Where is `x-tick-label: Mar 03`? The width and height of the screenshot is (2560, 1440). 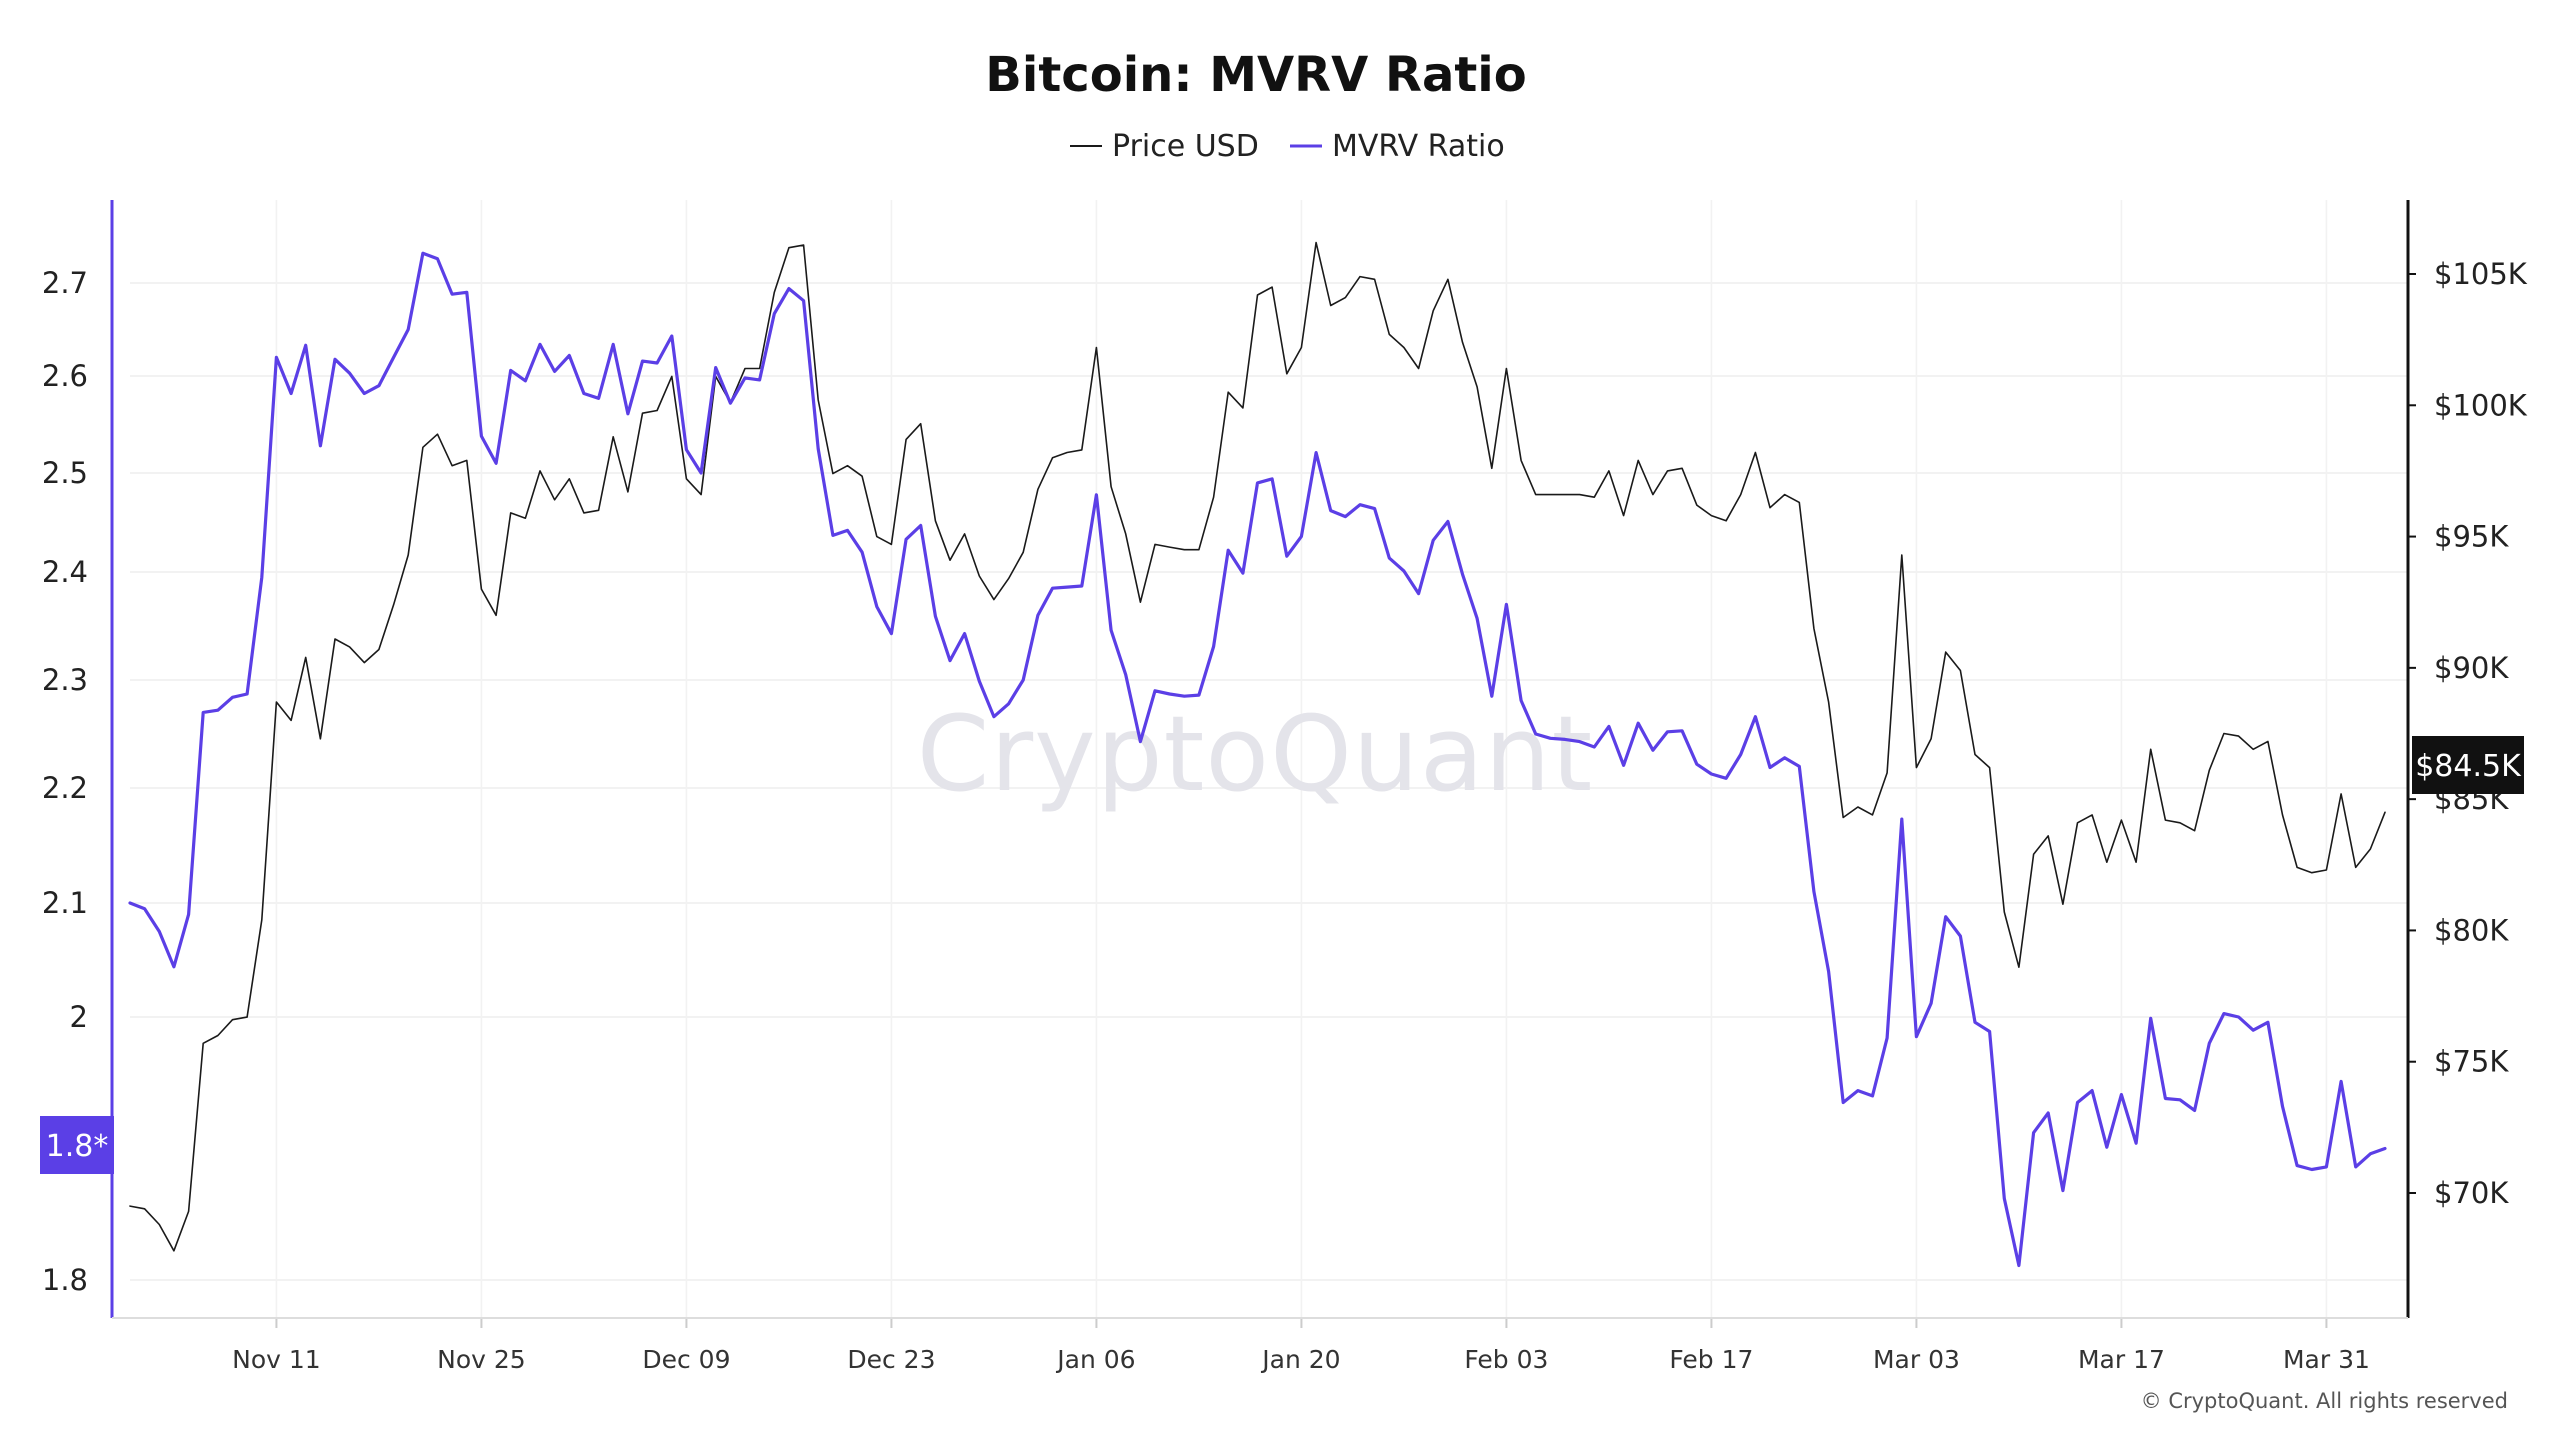 x-tick-label: Mar 03 is located at coordinates (1916, 1359).